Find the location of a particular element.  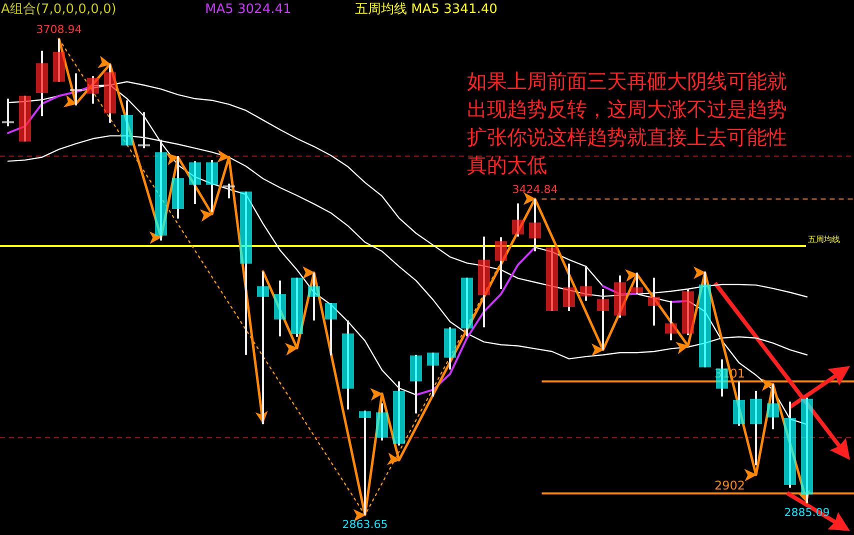

annotation: 3424.84 is located at coordinates (535, 189).